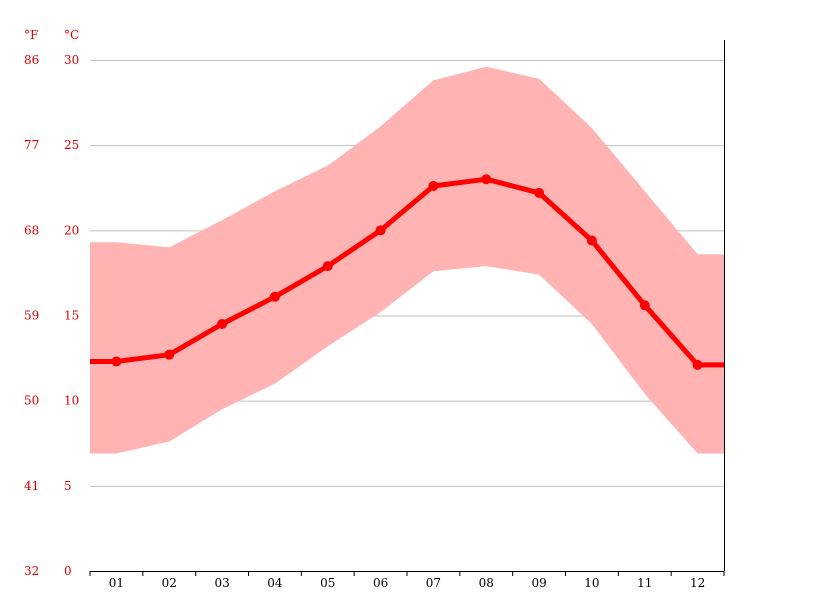  What do you see at coordinates (275, 583) in the screenshot?
I see `x-tick-label: 04` at bounding box center [275, 583].